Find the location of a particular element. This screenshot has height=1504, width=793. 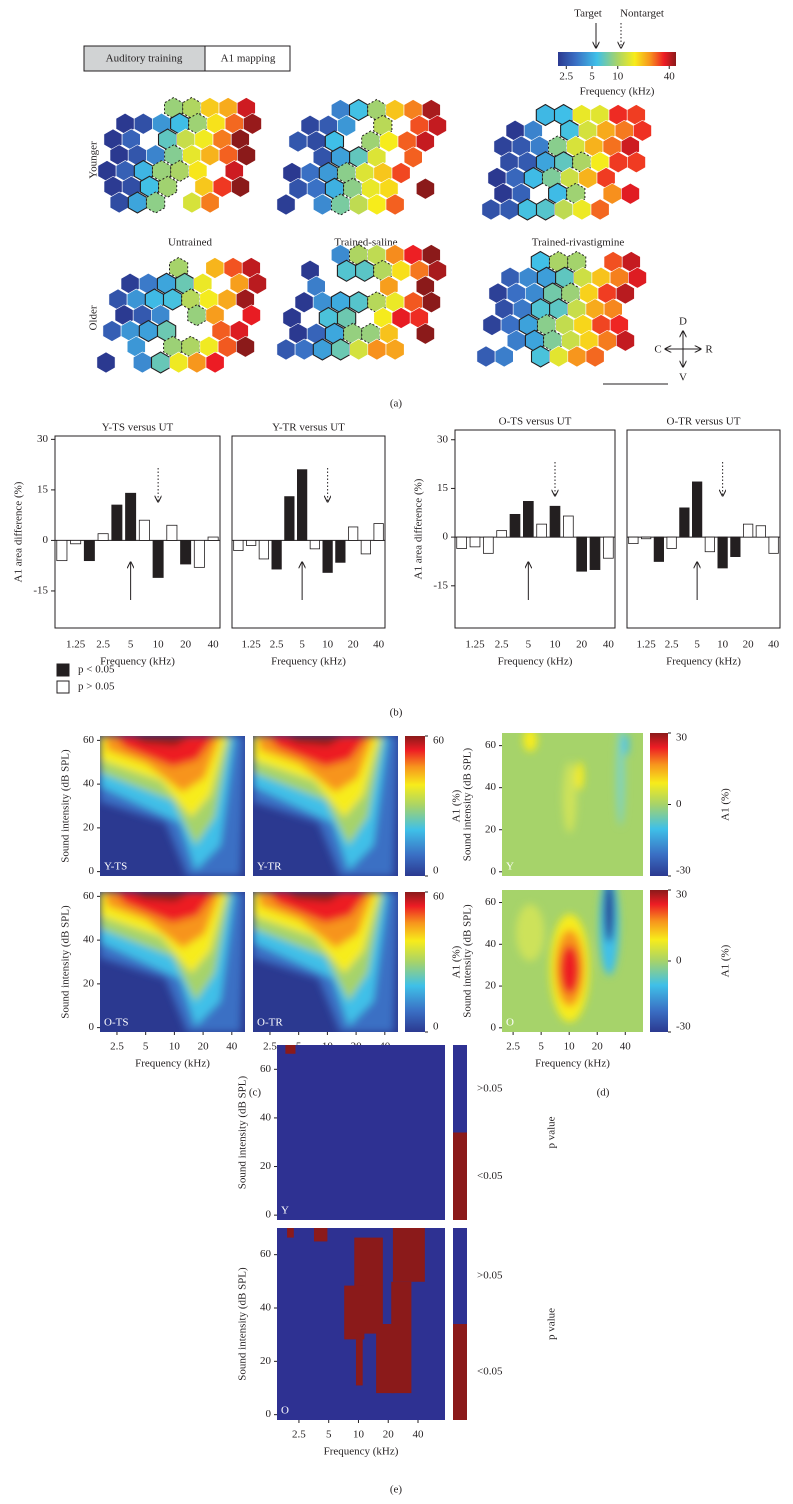

column-label: Trained-saline is located at coordinates (365, 243).